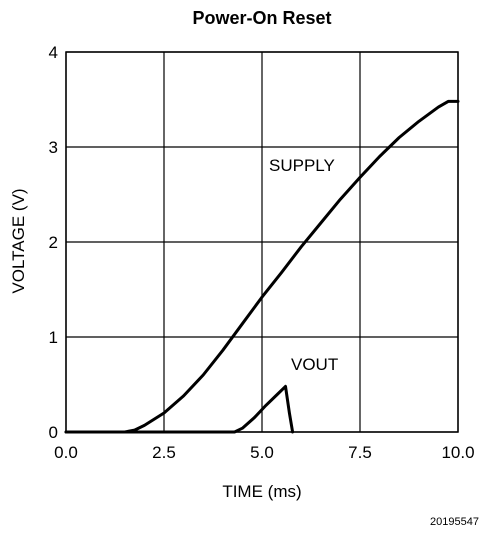 Image resolution: width=485 pixels, height=535 pixels. I want to click on figure-code: 20195547, so click(454, 522).